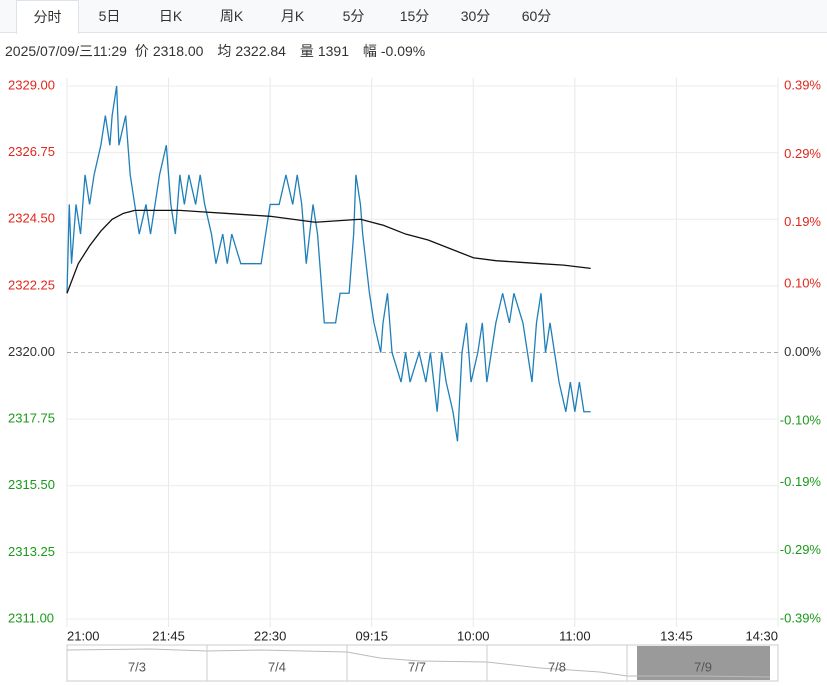 The height and width of the screenshot is (686, 827). I want to click on tab: 周K, so click(231, 16).